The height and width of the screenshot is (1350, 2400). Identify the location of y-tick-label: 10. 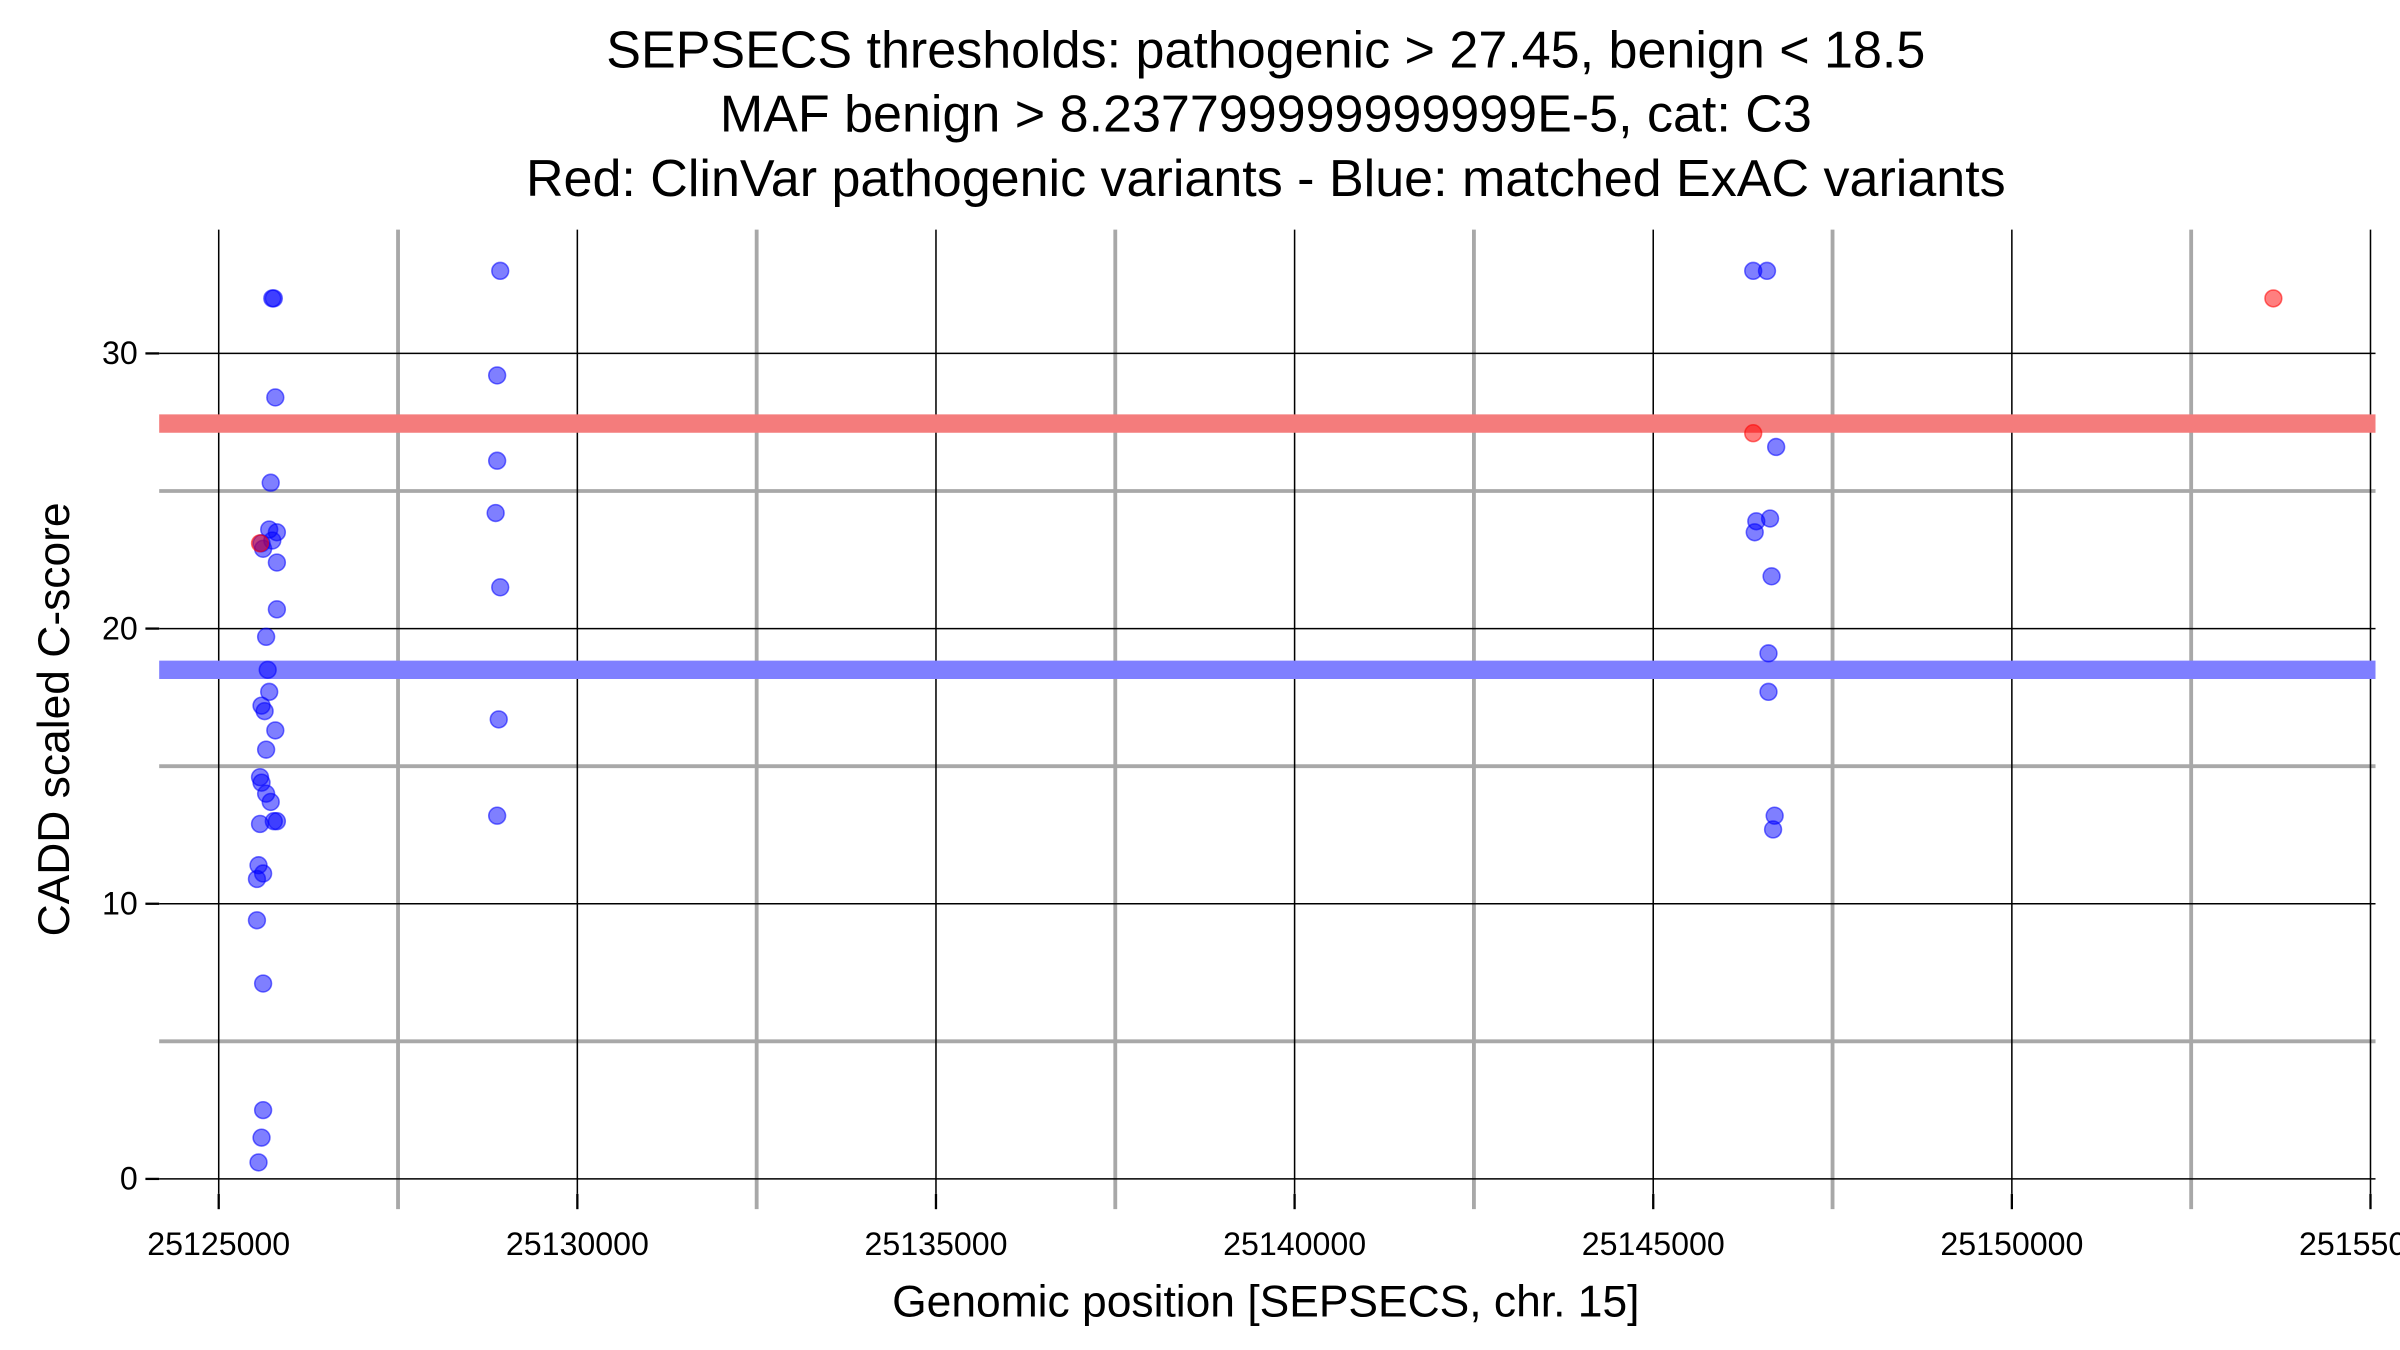
(120, 903).